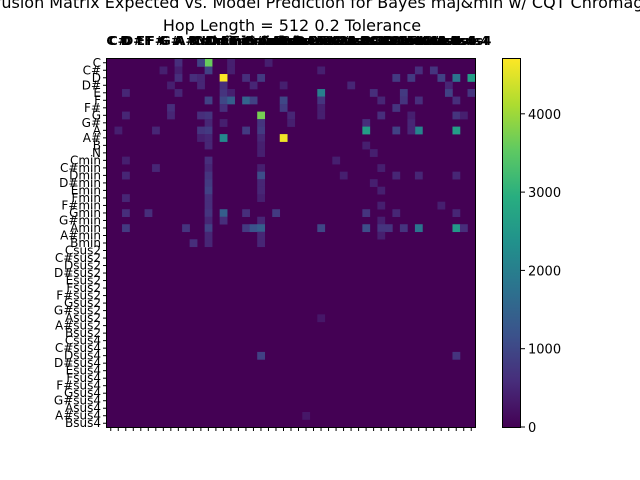  What do you see at coordinates (335, 41) in the screenshot?
I see `x-tick-label: Fsus2` at bounding box center [335, 41].